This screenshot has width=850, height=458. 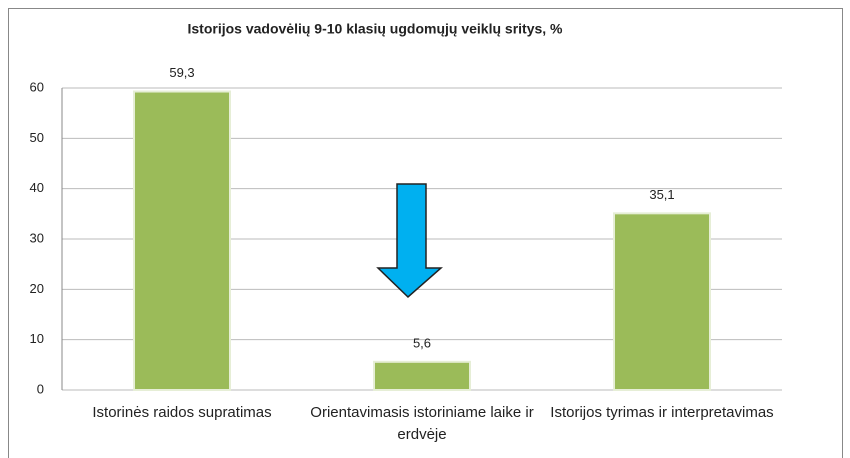 I want to click on y-tick-label: 10, so click(x=37, y=338).